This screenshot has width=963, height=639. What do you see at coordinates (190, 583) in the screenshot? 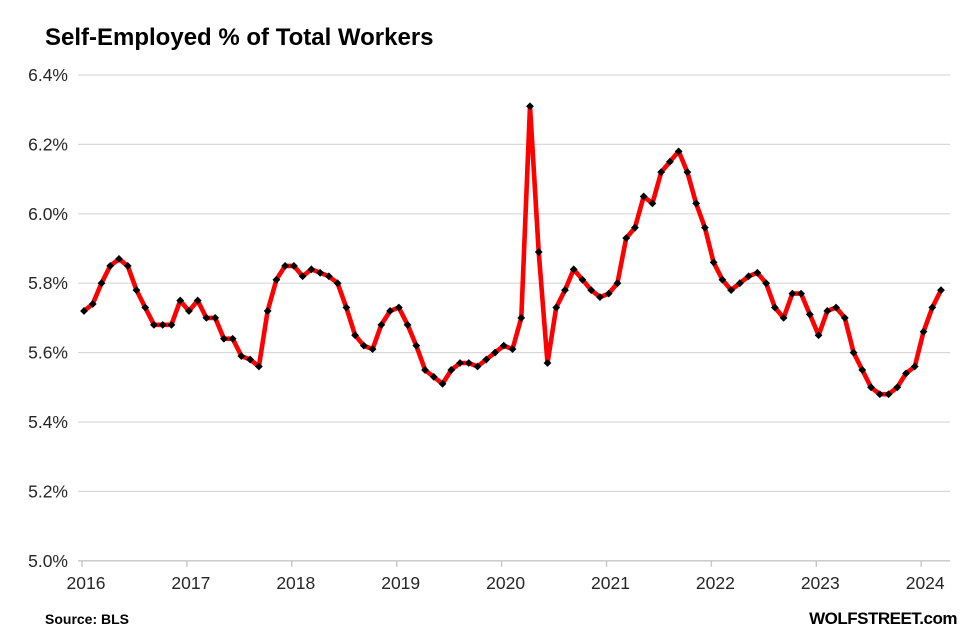
I see `x-axis-label: 2017` at bounding box center [190, 583].